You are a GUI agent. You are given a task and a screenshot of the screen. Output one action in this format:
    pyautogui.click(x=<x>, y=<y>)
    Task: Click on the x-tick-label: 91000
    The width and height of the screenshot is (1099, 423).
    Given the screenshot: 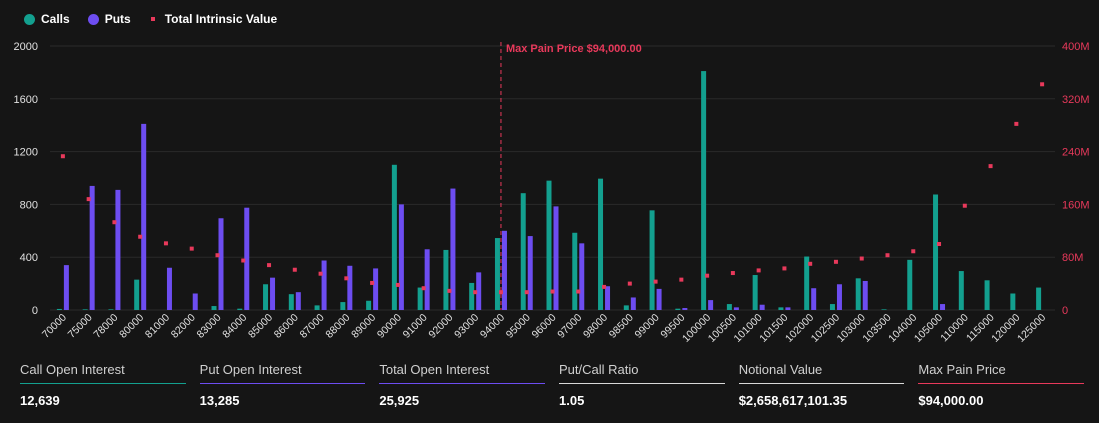 What is the action you would take?
    pyautogui.click(x=415, y=326)
    